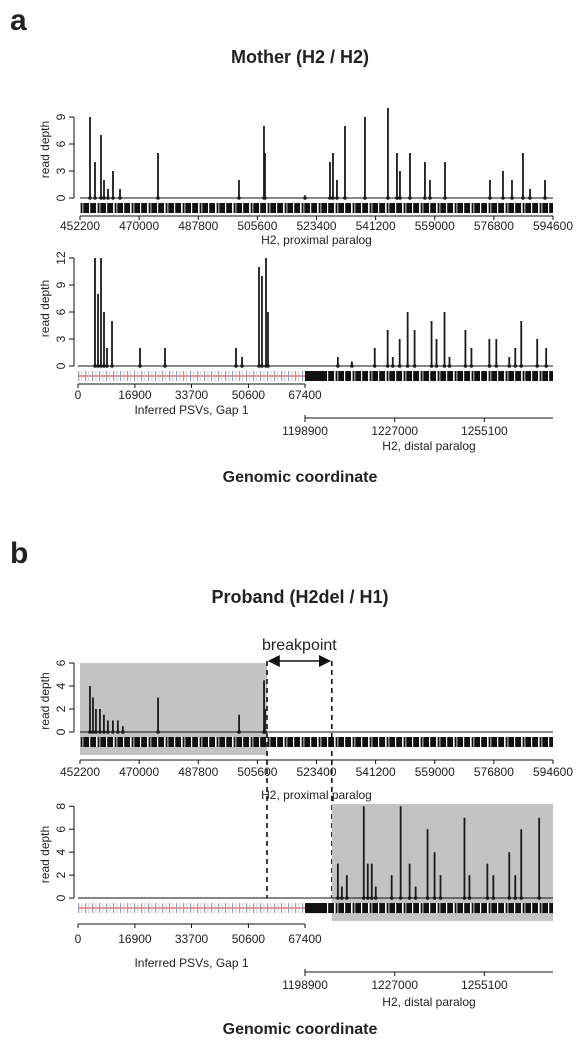 This screenshot has width=587, height=1050. I want to click on x-tick-label: 33700, so click(192, 939).